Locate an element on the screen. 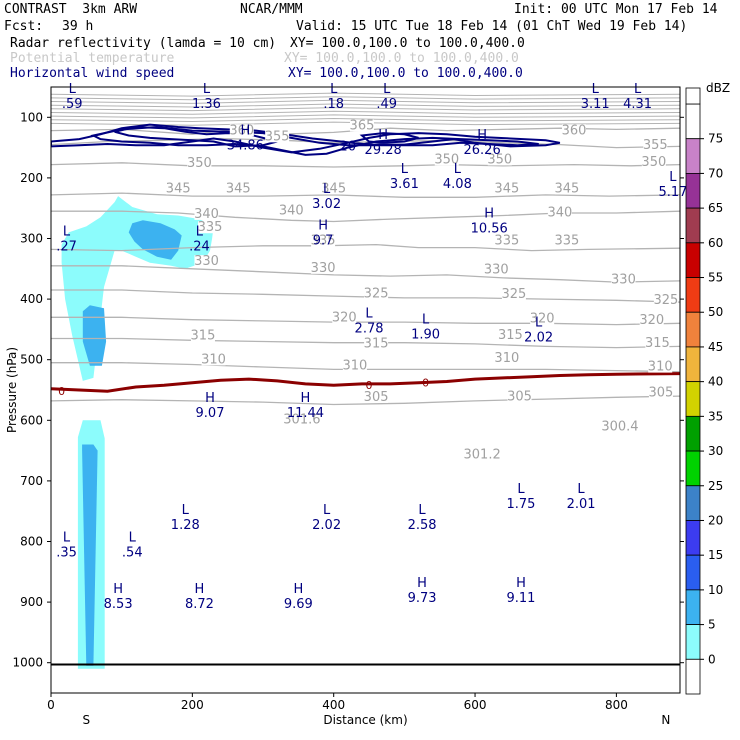 This screenshot has width=740, height=740. y-tick-label: 100 is located at coordinates (31, 117).